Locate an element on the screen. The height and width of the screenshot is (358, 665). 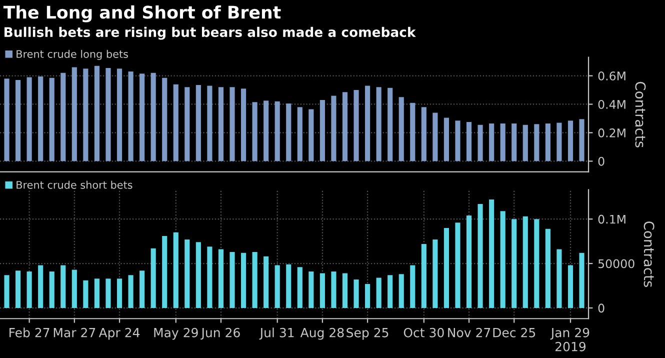
legend-label: Brent crude long bets is located at coordinates (72, 55).